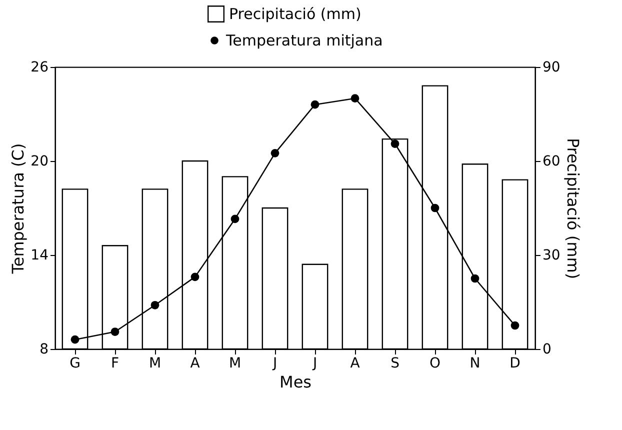 The width and height of the screenshot is (622, 430). I want to click on y-tick-label: 26, so click(39, 68).